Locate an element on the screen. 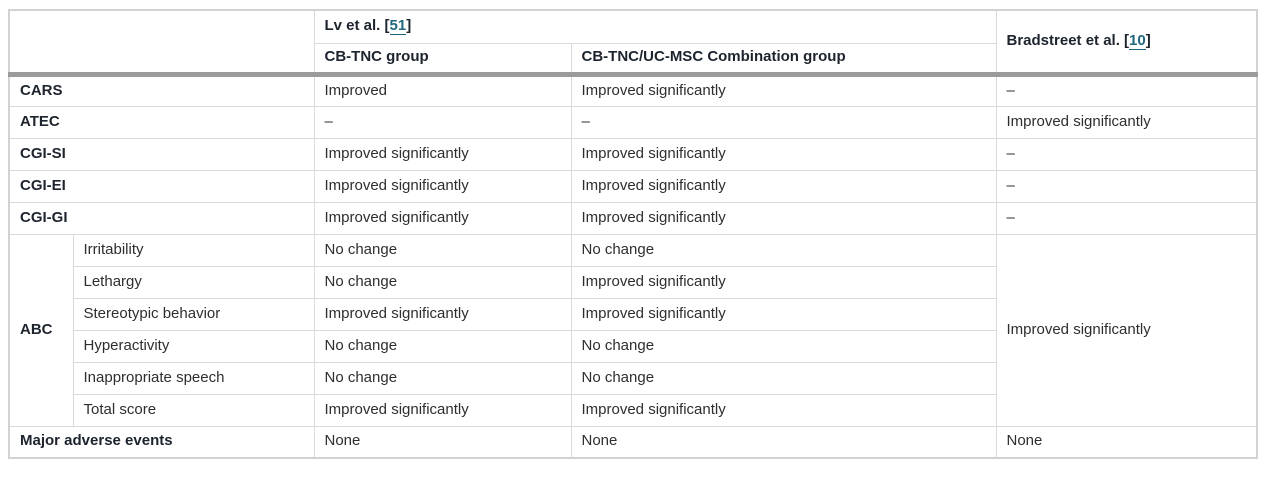 The image size is (1265, 478). table-row-atec: ATEC – – Improved significantly is located at coordinates (633, 122).